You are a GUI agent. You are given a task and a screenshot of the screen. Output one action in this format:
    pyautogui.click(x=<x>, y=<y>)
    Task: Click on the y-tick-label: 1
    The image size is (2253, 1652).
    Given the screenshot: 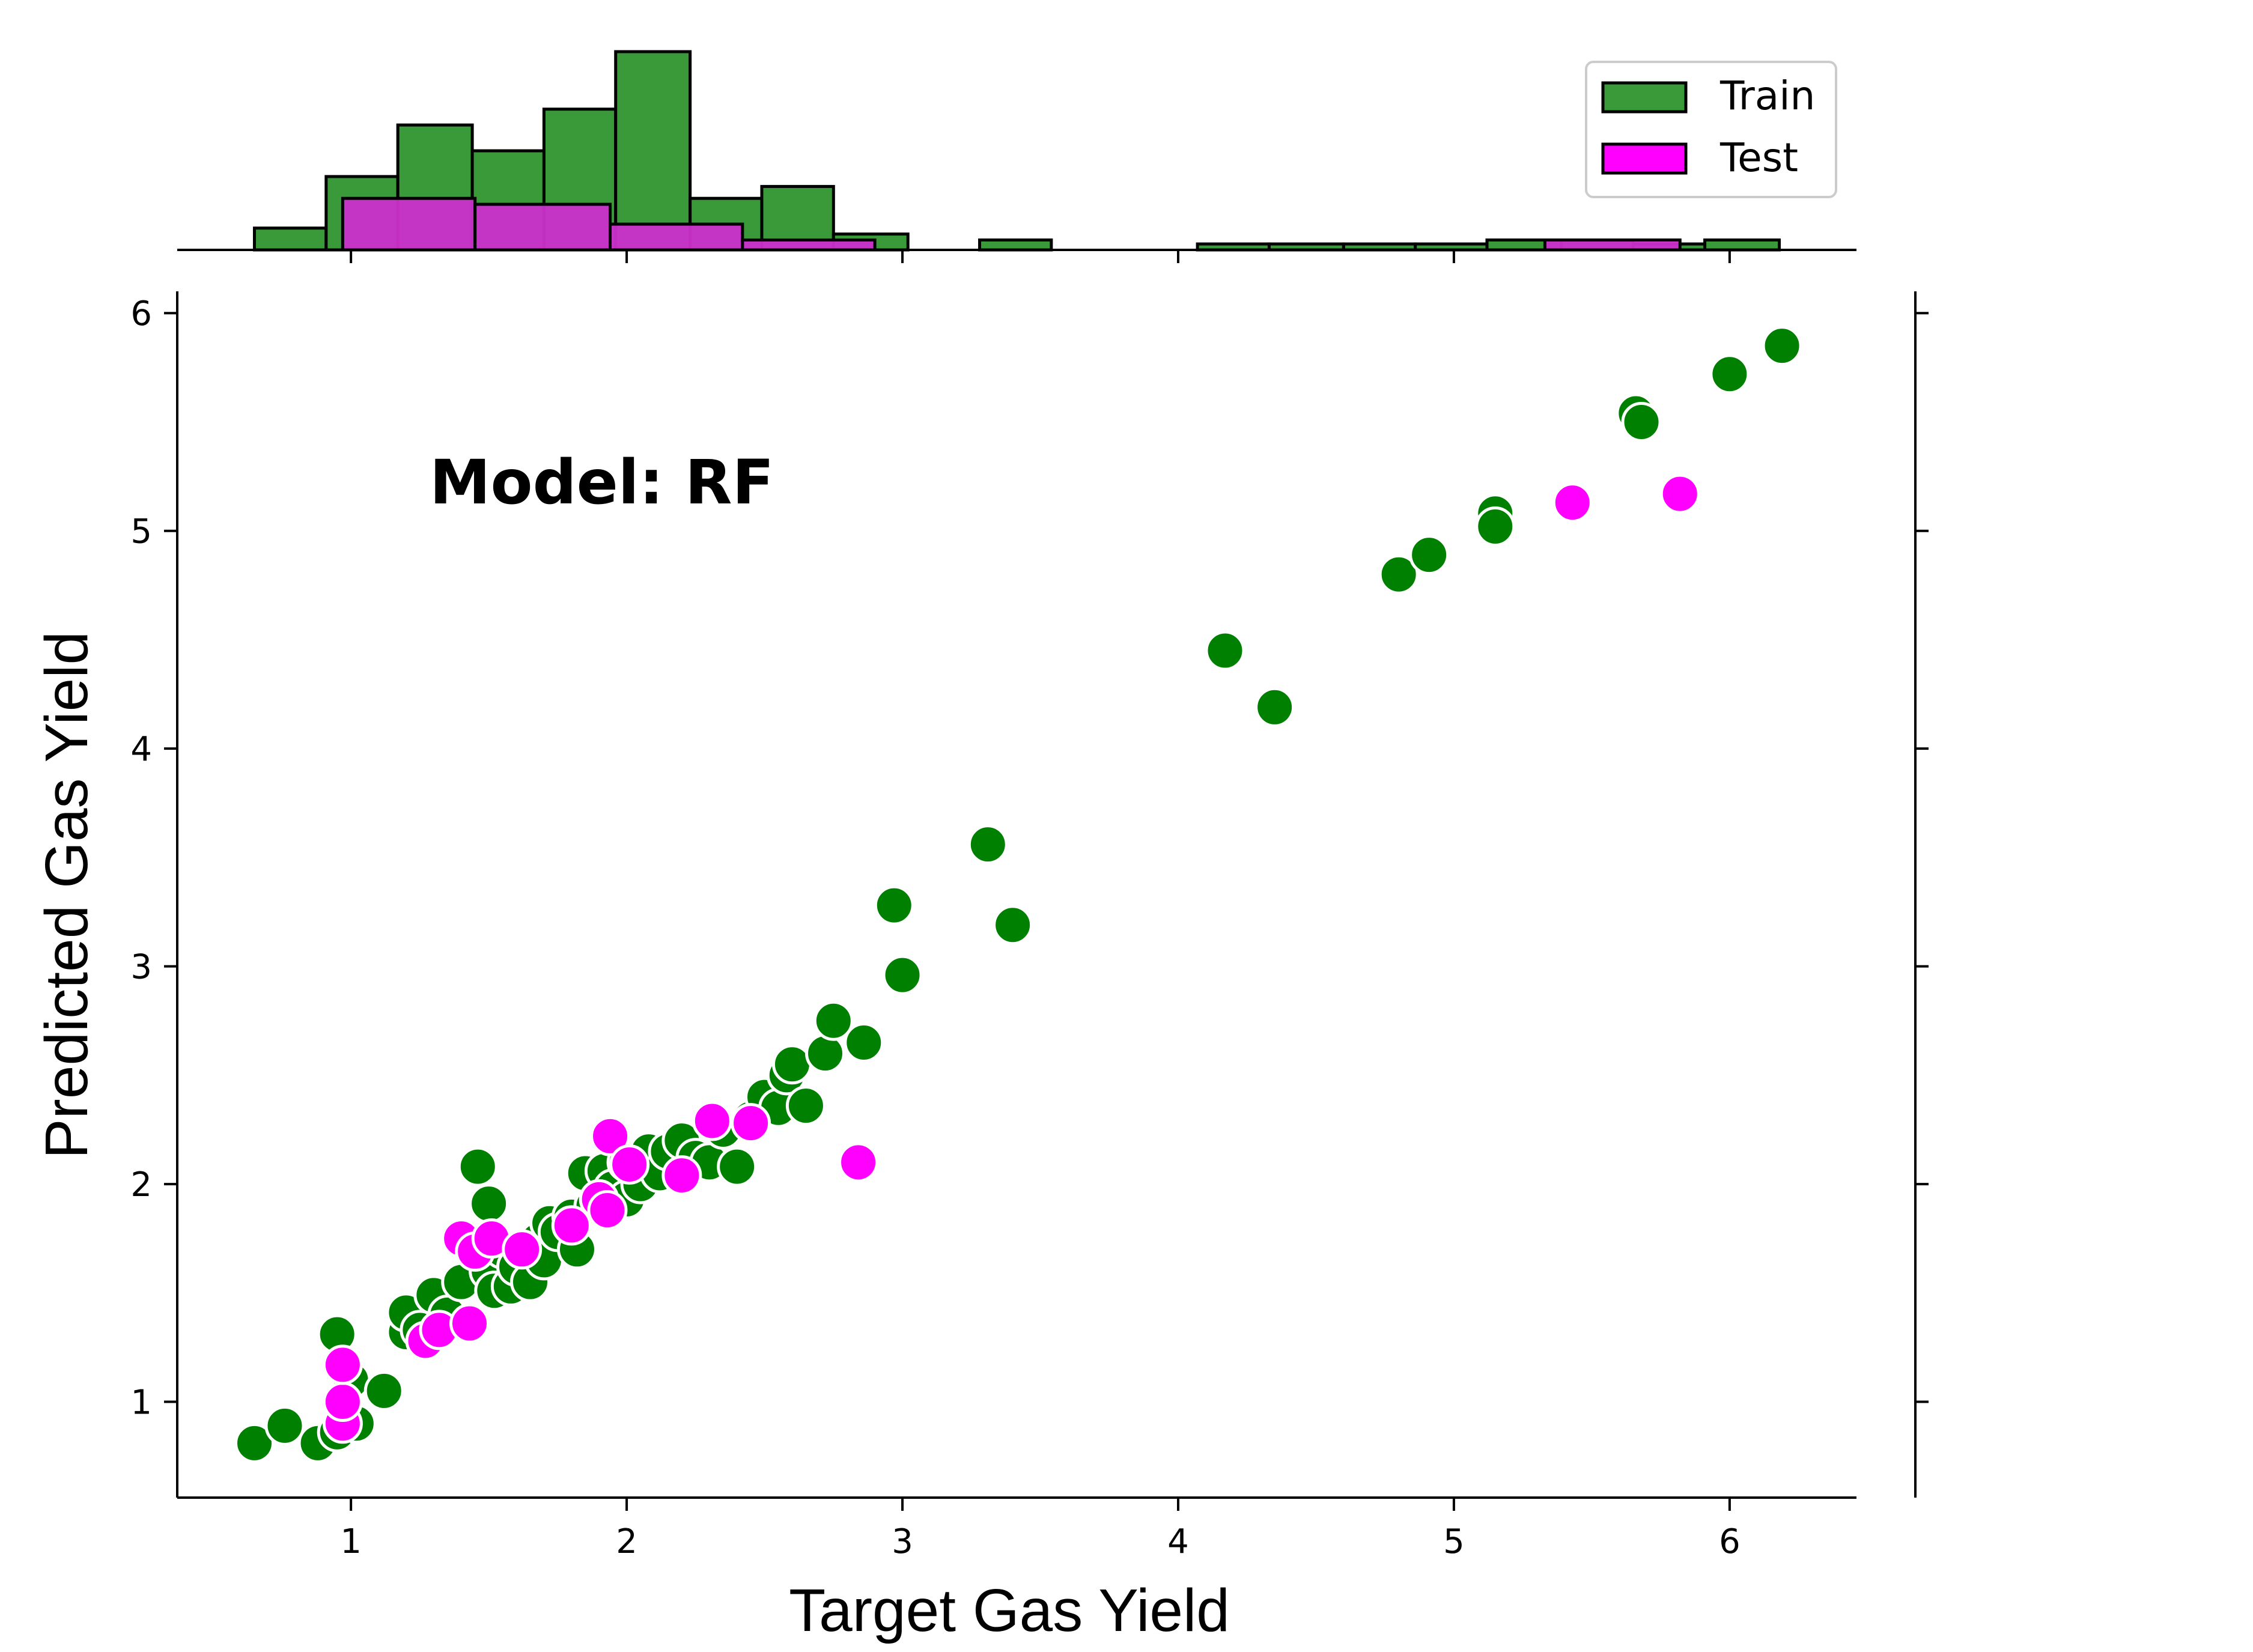 What is the action you would take?
    pyautogui.click(x=141, y=1403)
    